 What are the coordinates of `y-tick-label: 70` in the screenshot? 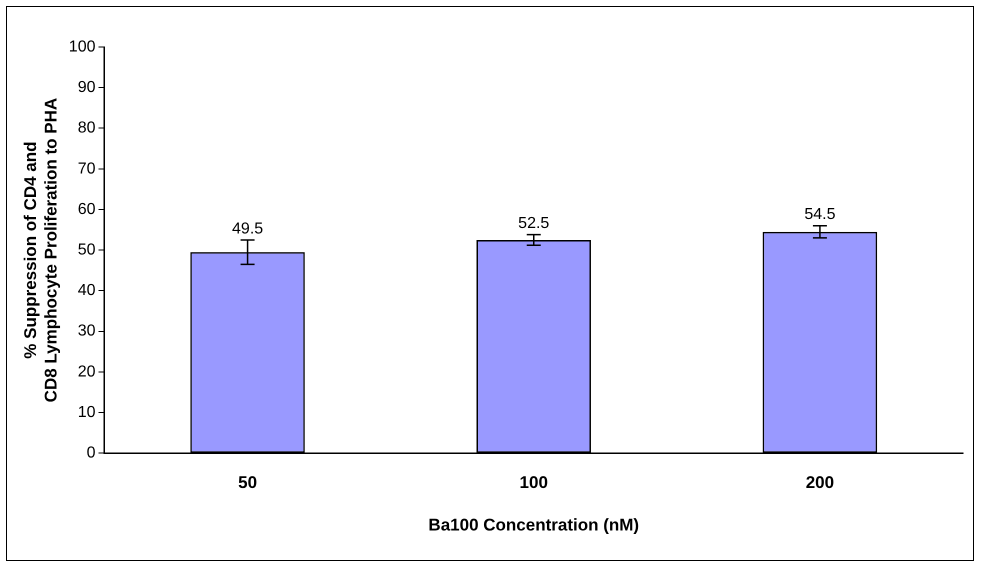 It's located at (87, 169).